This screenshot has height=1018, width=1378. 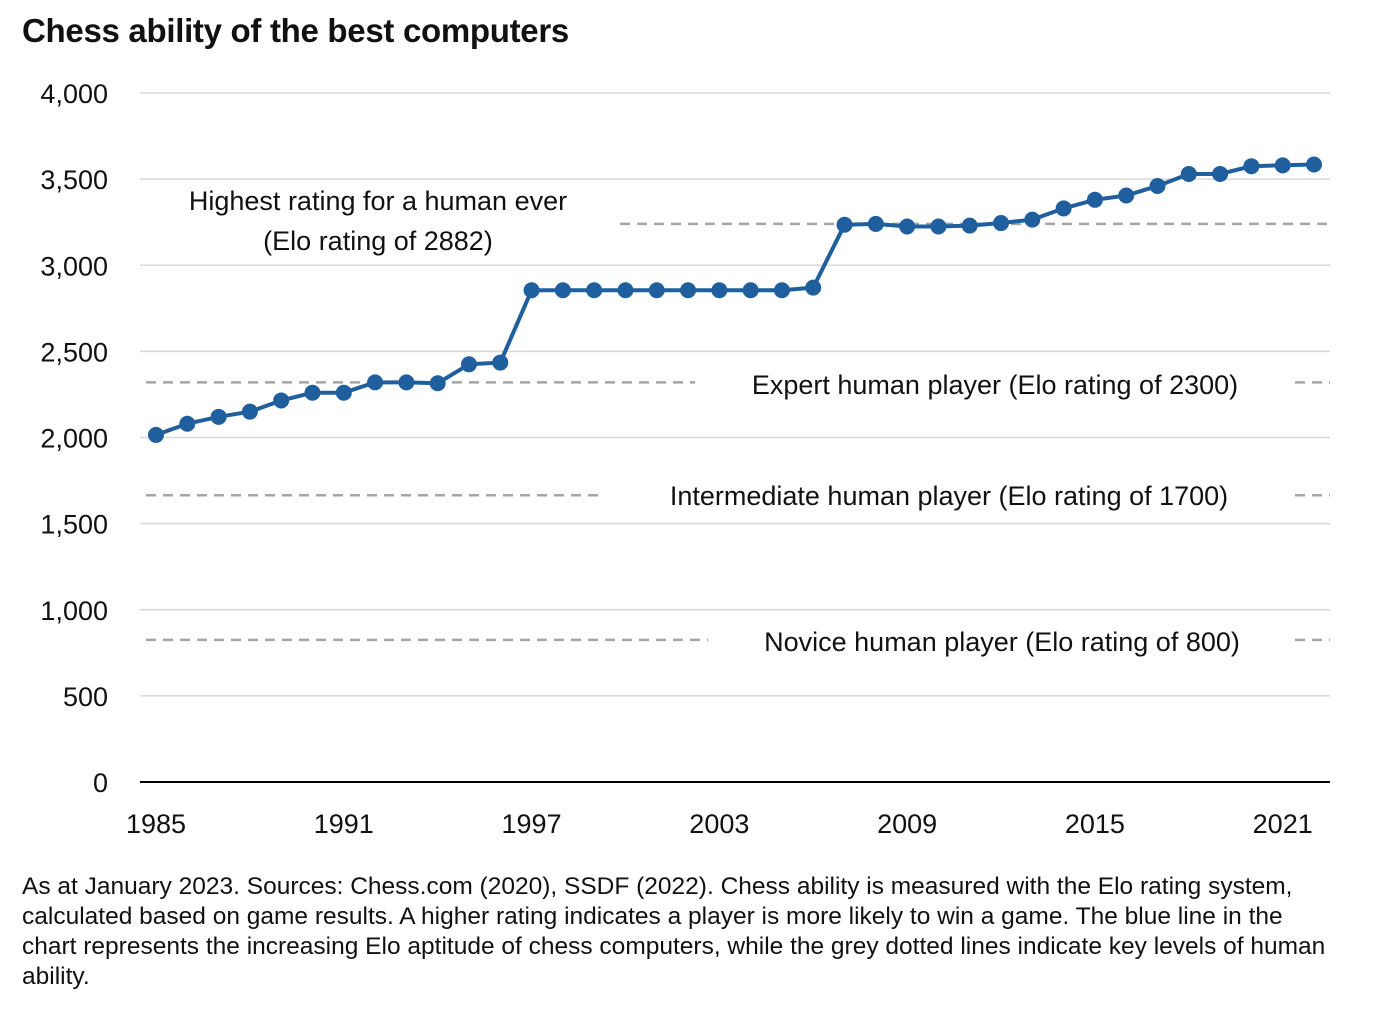 What do you see at coordinates (406, 382) in the screenshot?
I see `data-point-1993` at bounding box center [406, 382].